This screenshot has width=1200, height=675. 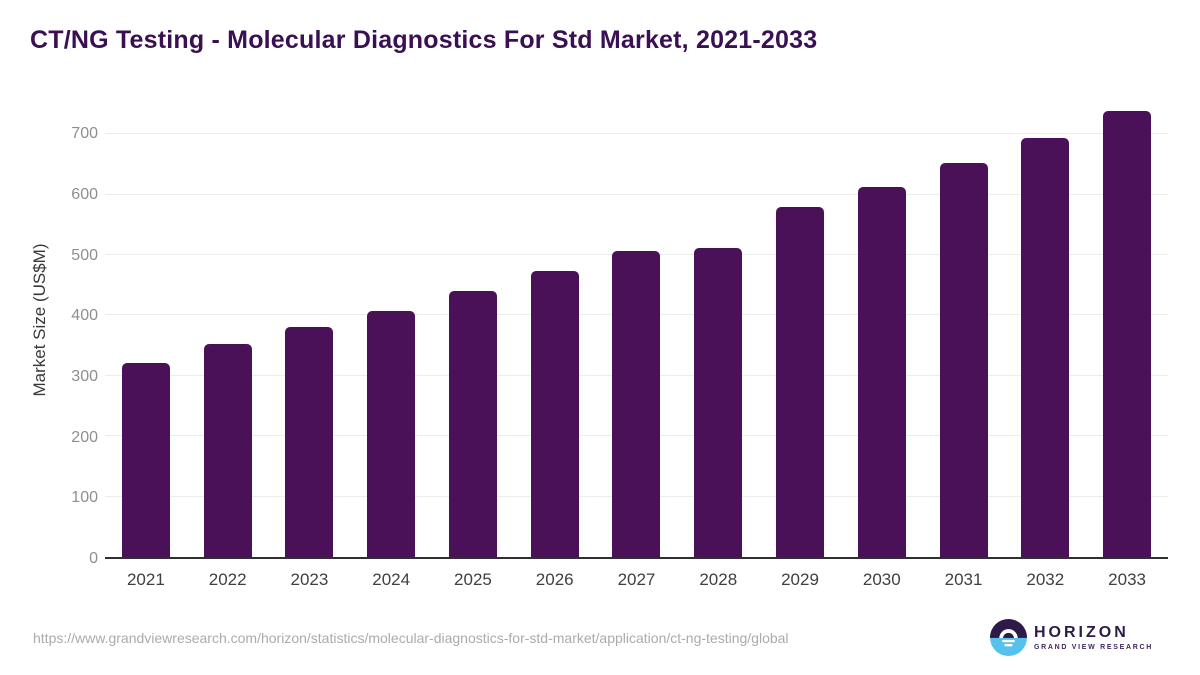 I want to click on x-tick-label-2027: 2027, so click(x=636, y=579).